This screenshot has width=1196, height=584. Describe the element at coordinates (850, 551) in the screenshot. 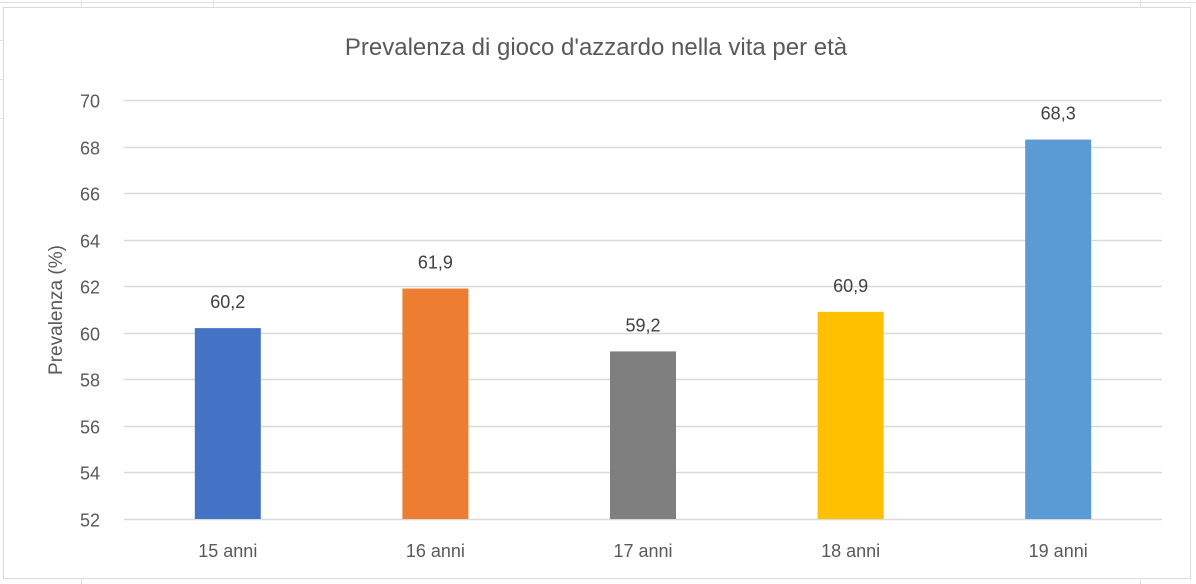

I see `x-tick-label: 18 anni` at that location.